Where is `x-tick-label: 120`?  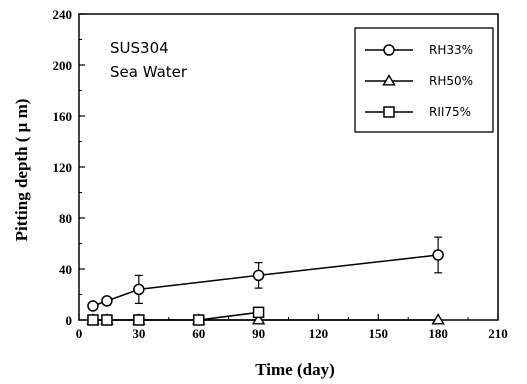
x-tick-label: 120 is located at coordinates (319, 333).